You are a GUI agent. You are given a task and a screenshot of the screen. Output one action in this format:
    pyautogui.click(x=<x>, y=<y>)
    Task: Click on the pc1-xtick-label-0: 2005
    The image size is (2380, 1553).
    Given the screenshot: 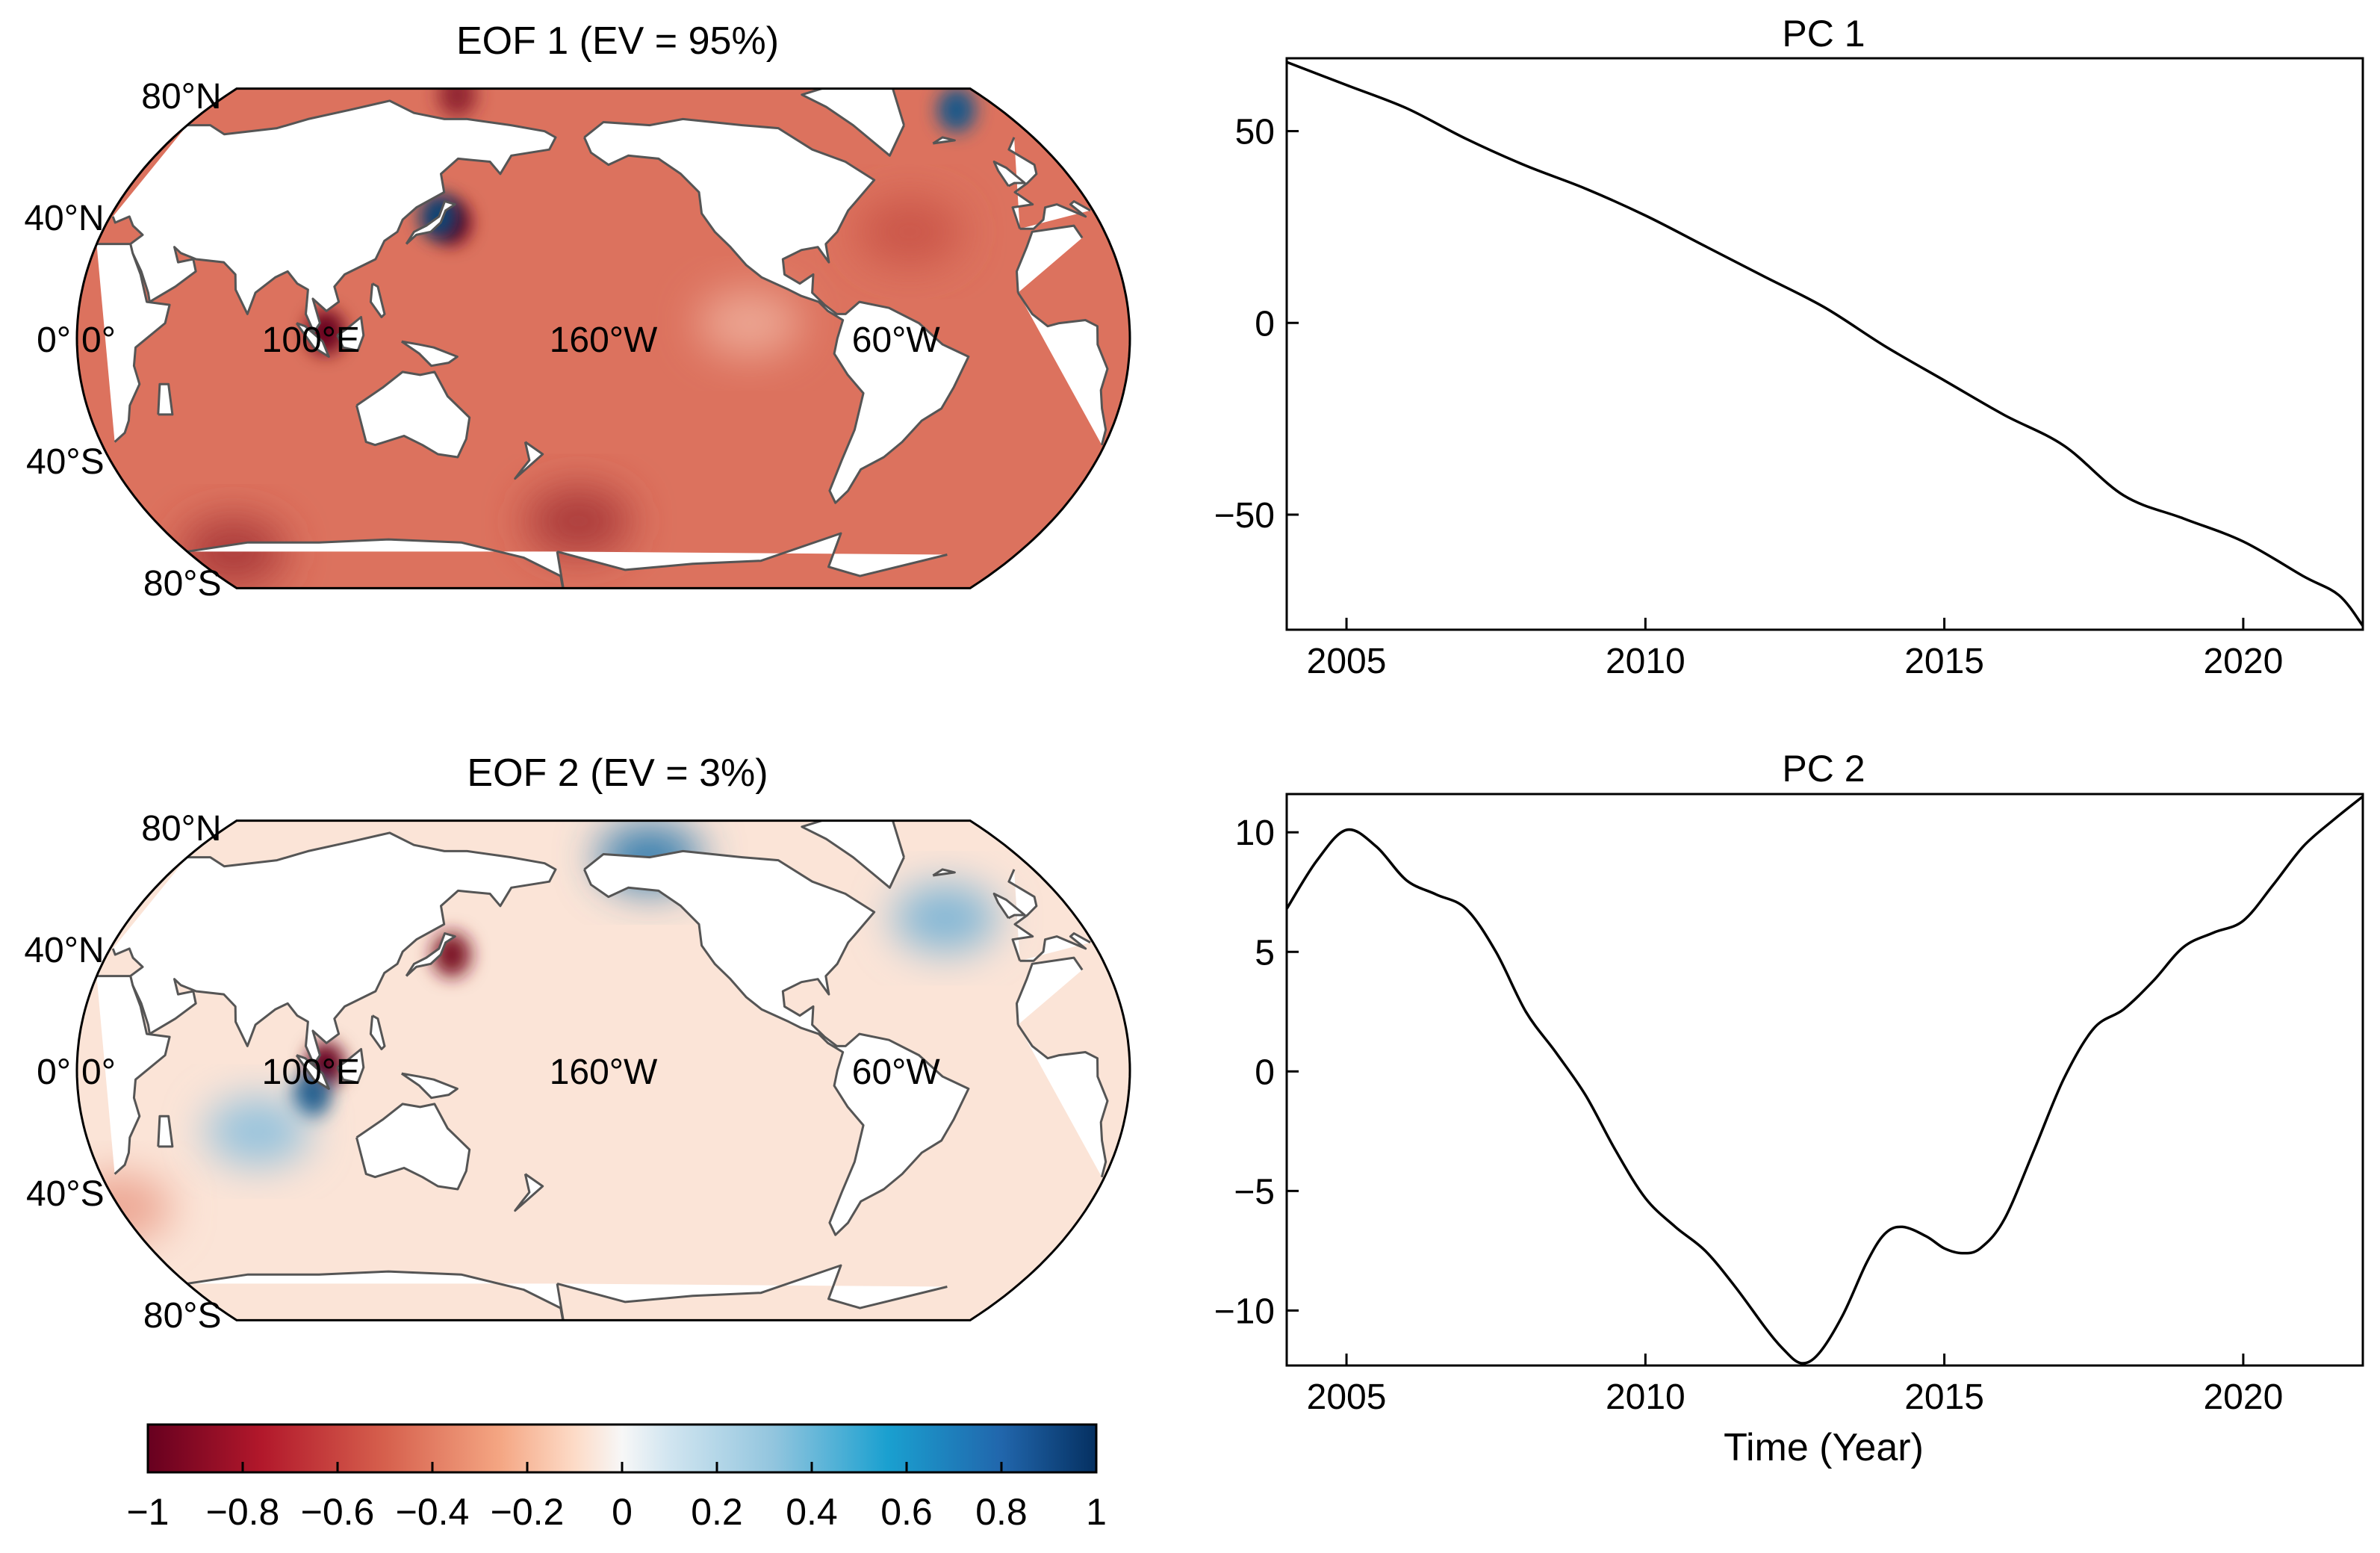 What is the action you would take?
    pyautogui.click(x=1347, y=662)
    